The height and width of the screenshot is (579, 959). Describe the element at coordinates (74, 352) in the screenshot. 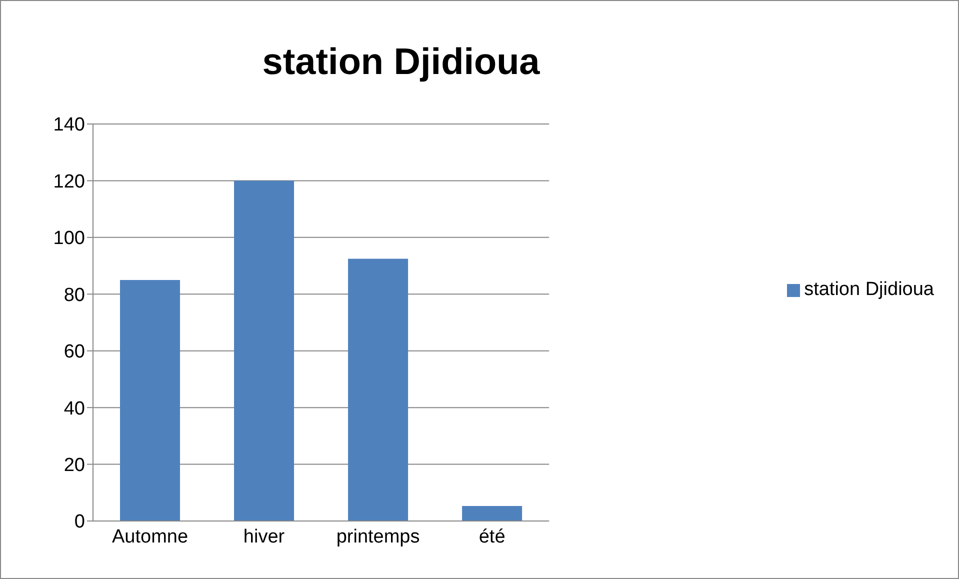

I see `y-tick-label: 60` at that location.